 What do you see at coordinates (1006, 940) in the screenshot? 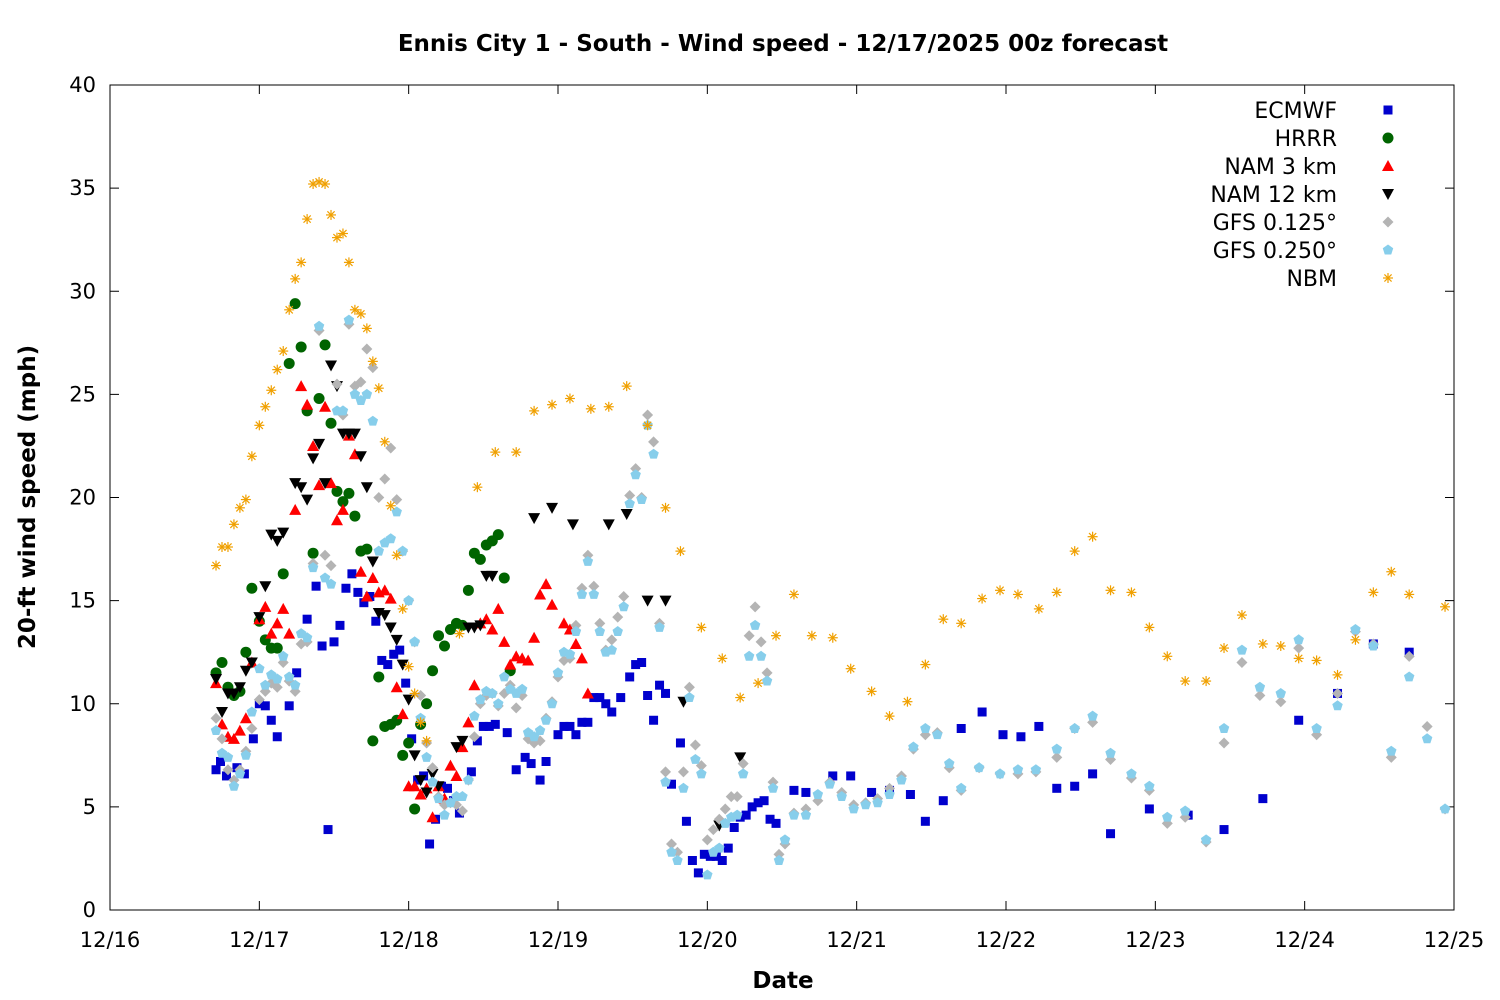
I see `x-tick-label: 12/22` at bounding box center [1006, 940].